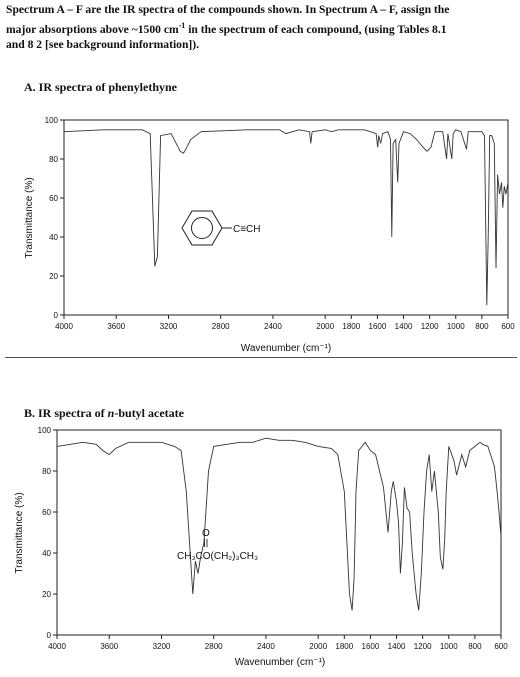 The image size is (520, 677). What do you see at coordinates (149, 413) in the screenshot?
I see `section-b-heading-suffix: -butyl acetate` at bounding box center [149, 413].